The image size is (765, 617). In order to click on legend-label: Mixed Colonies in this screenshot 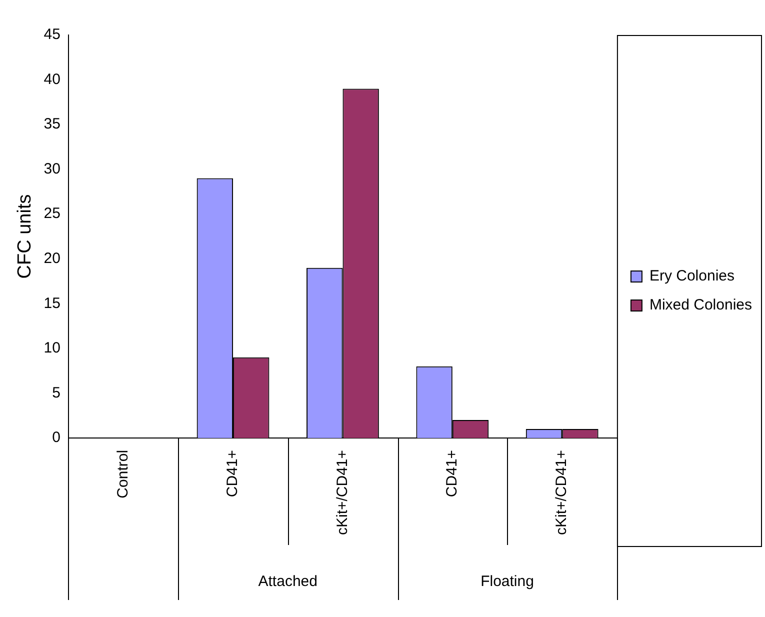, I will do `click(700, 305)`.